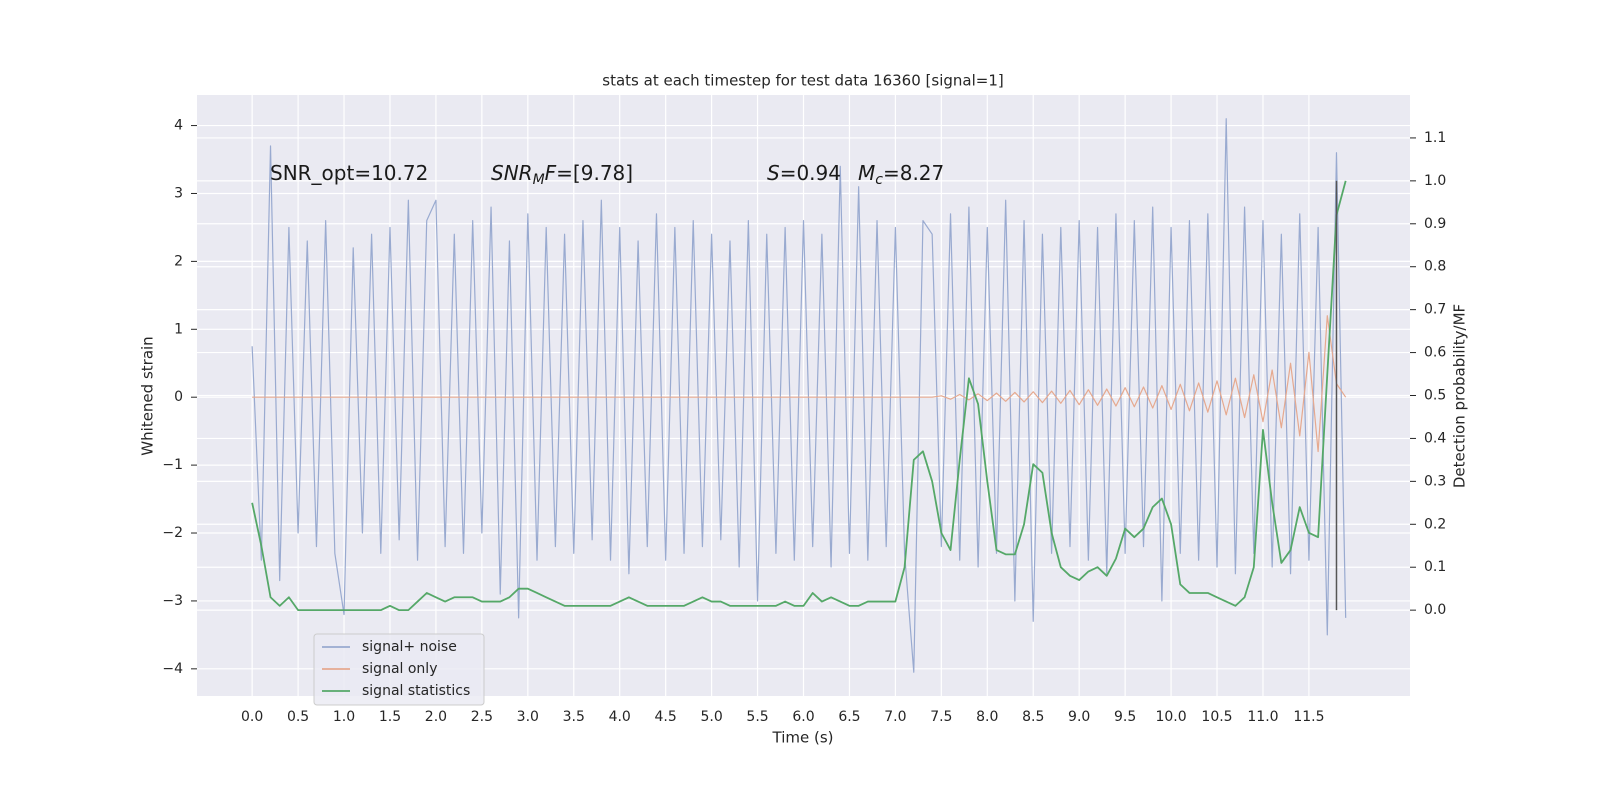 The height and width of the screenshot is (800, 1600). I want to click on x-tick-label: 7.5, so click(941, 717).